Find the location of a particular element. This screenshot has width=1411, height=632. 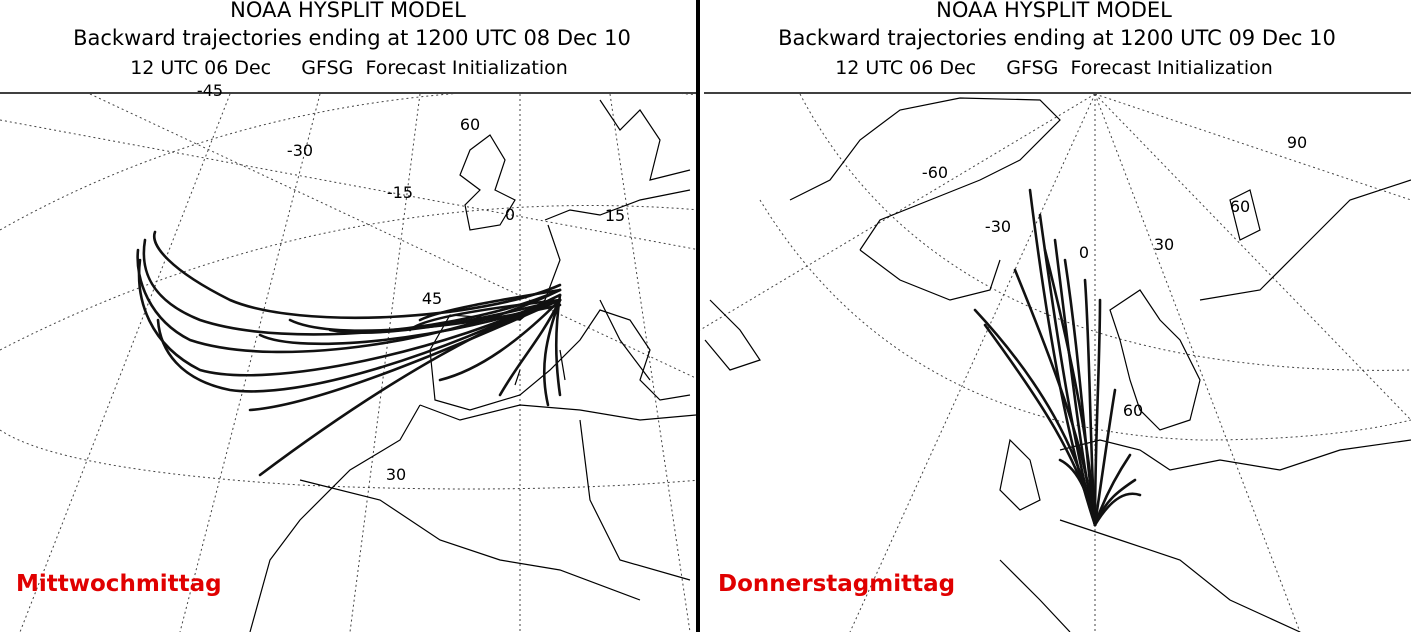

grid-label: -45 is located at coordinates (210, 90).